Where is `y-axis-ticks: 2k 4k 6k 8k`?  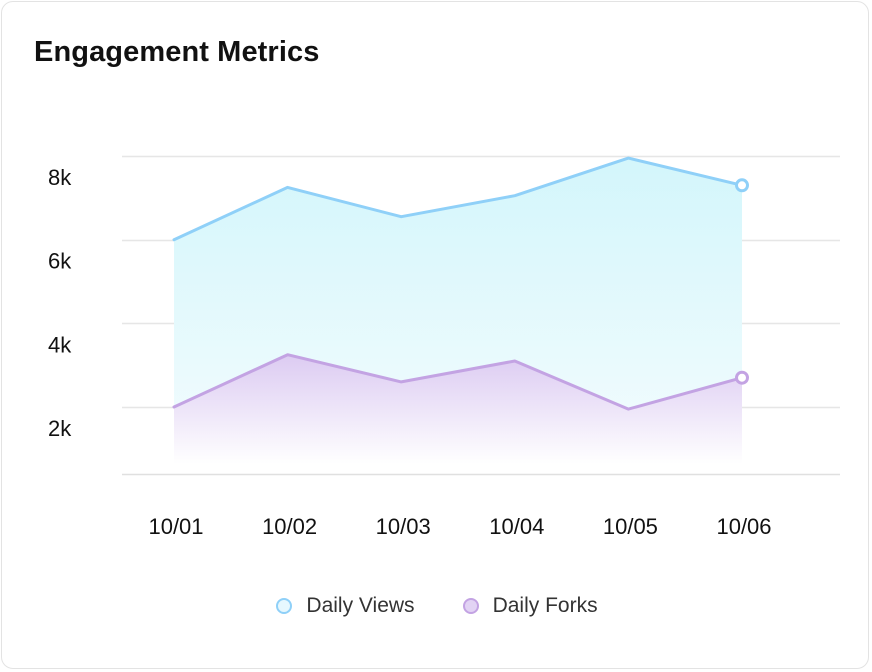 y-axis-ticks: 2k 4k 6k 8k is located at coordinates (60, 303).